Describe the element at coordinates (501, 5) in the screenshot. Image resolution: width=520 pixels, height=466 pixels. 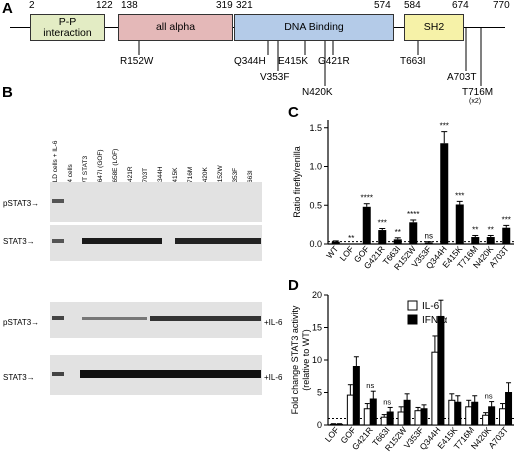
I see `position-label: 770` at that location.